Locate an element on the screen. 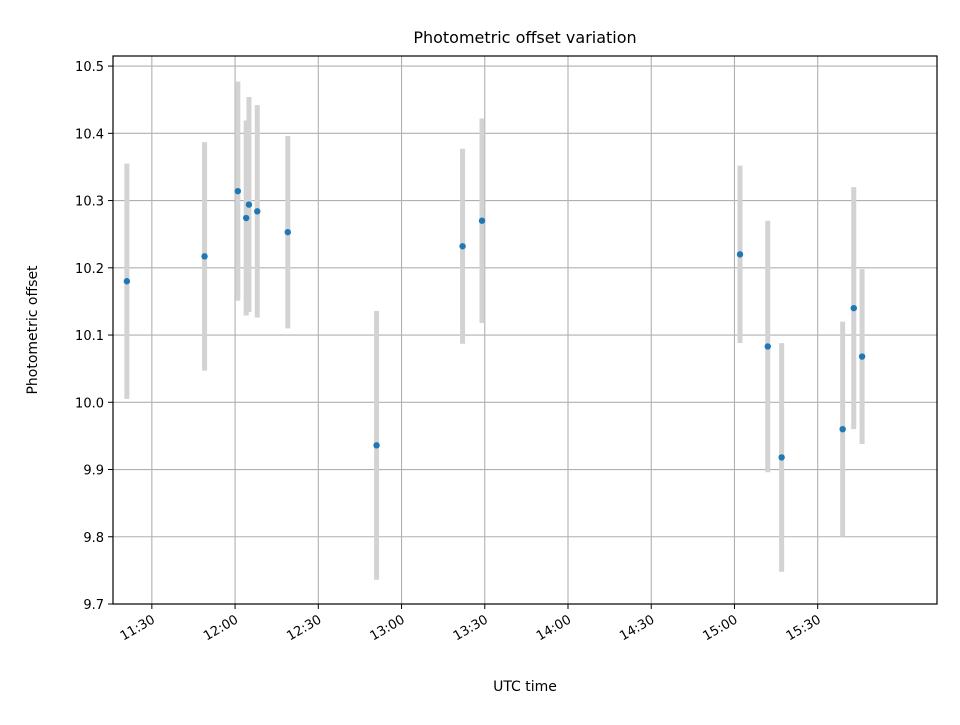 Image resolution: width=960 pixels, height=725 pixels. y-tick-label: 9.7 is located at coordinates (93, 605).